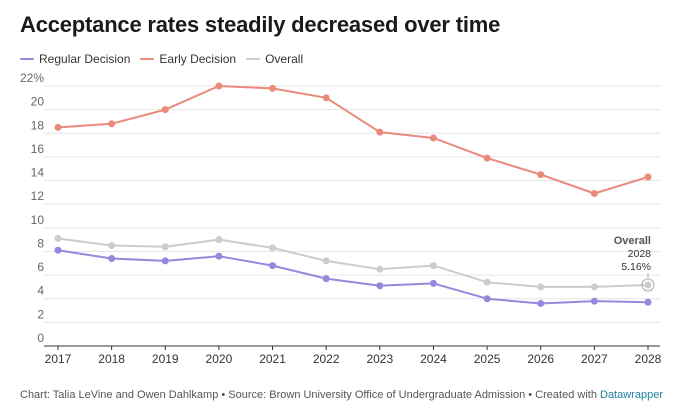  I want to click on legend-label: Regular Decision, so click(85, 59).